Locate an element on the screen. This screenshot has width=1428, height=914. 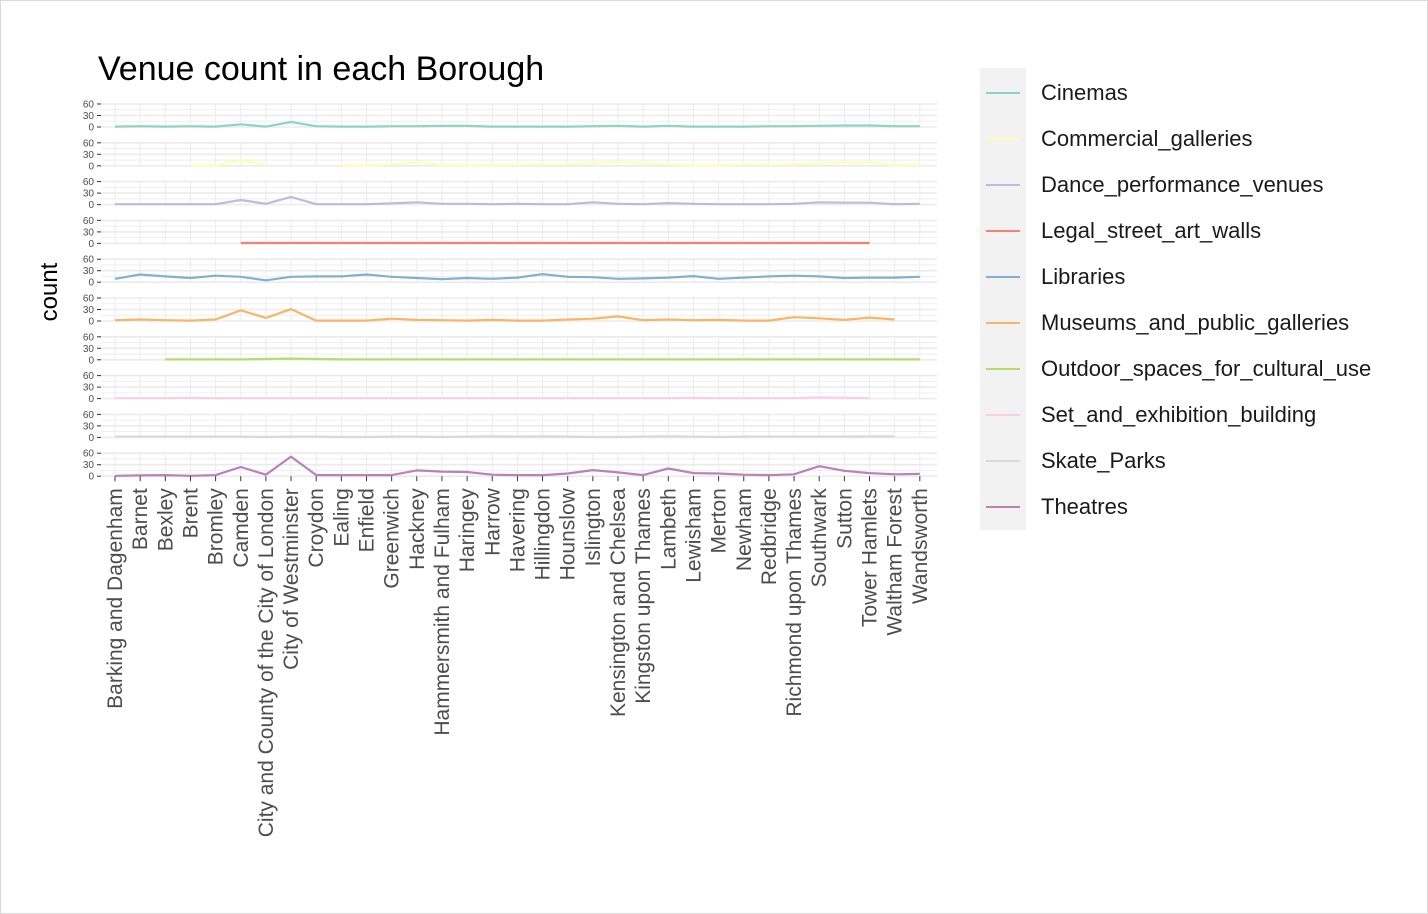
x-tick-label: Redbridge is located at coordinates (769, 536).